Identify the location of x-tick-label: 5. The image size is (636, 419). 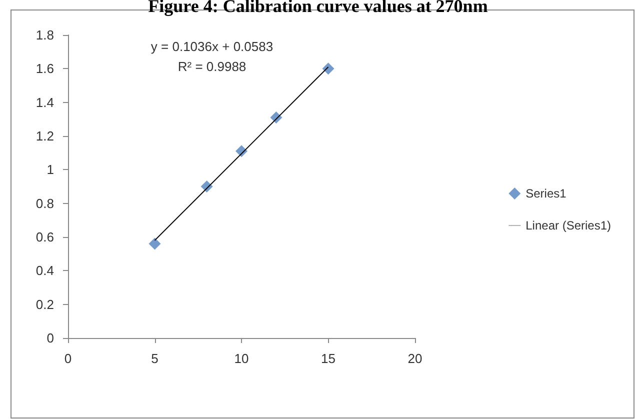
(154, 358).